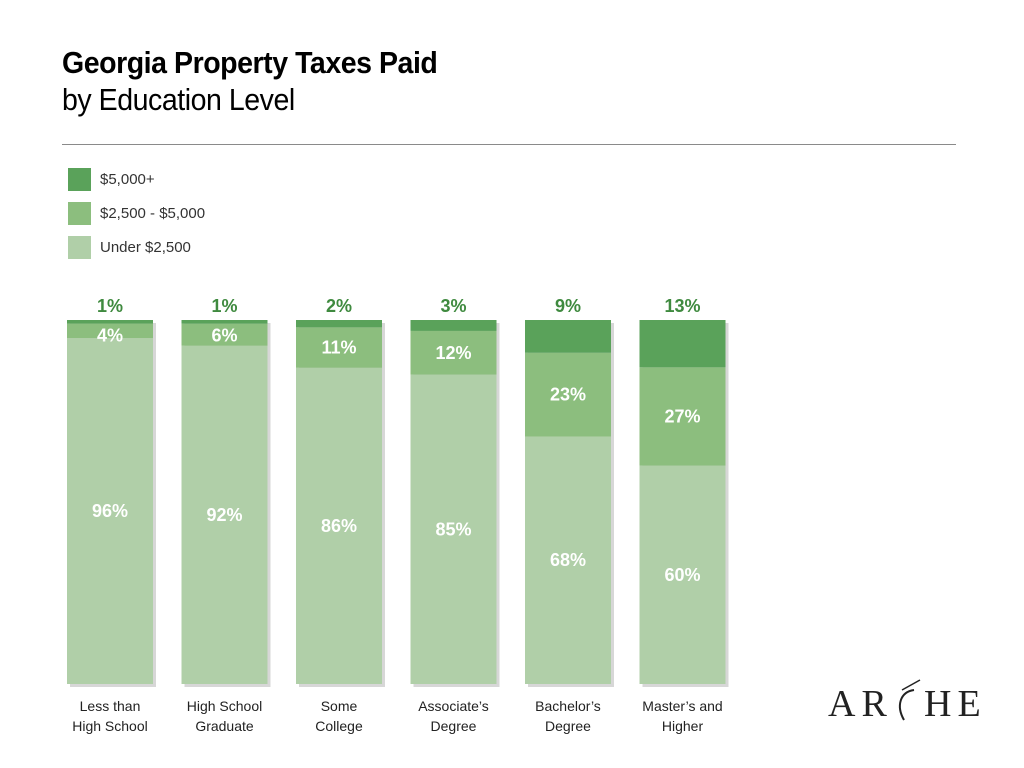 The image size is (1024, 768). Describe the element at coordinates (911, 685) in the screenshot. I see `logo-swoosh-icon` at that location.